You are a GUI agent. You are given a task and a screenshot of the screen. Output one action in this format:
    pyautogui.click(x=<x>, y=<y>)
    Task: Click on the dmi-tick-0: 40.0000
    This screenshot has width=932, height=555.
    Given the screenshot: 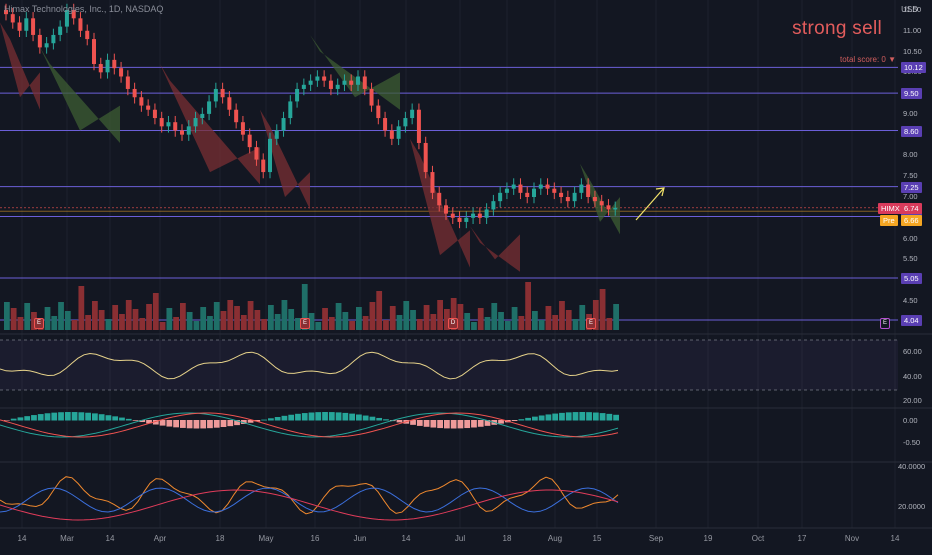 What is the action you would take?
    pyautogui.click(x=912, y=466)
    